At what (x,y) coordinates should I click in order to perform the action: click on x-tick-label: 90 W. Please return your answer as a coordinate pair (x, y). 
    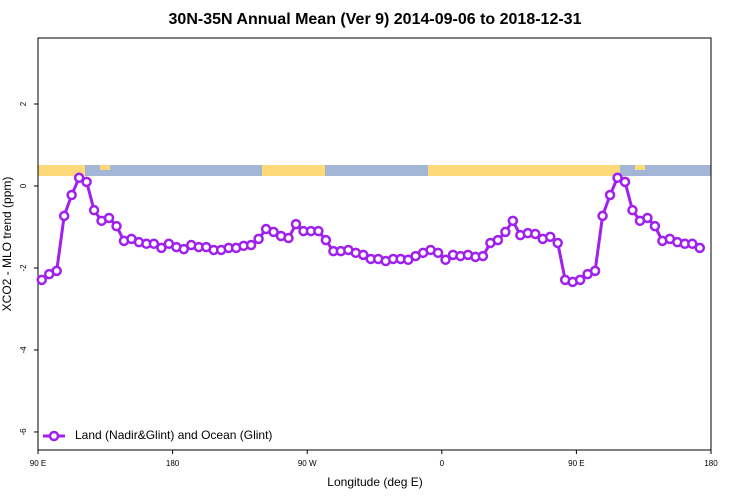
    Looking at the image, I should click on (307, 463).